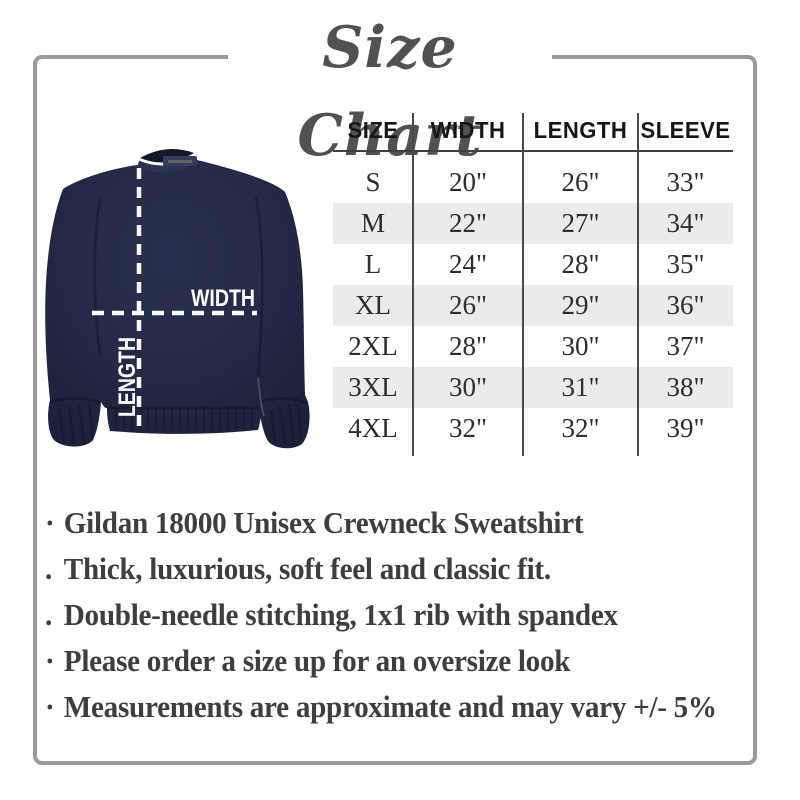 This screenshot has width=800, height=800. What do you see at coordinates (533, 305) in the screenshot?
I see `table-row: XL 26" 29" 36"` at bounding box center [533, 305].